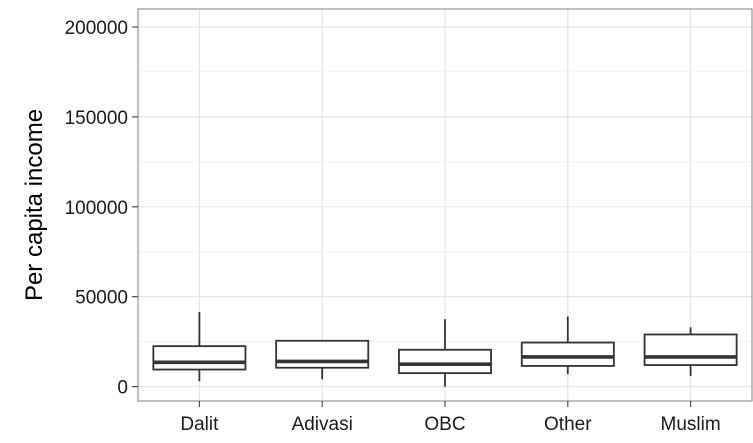 The height and width of the screenshot is (443, 753). I want to click on box-muslim, so click(690, 351).